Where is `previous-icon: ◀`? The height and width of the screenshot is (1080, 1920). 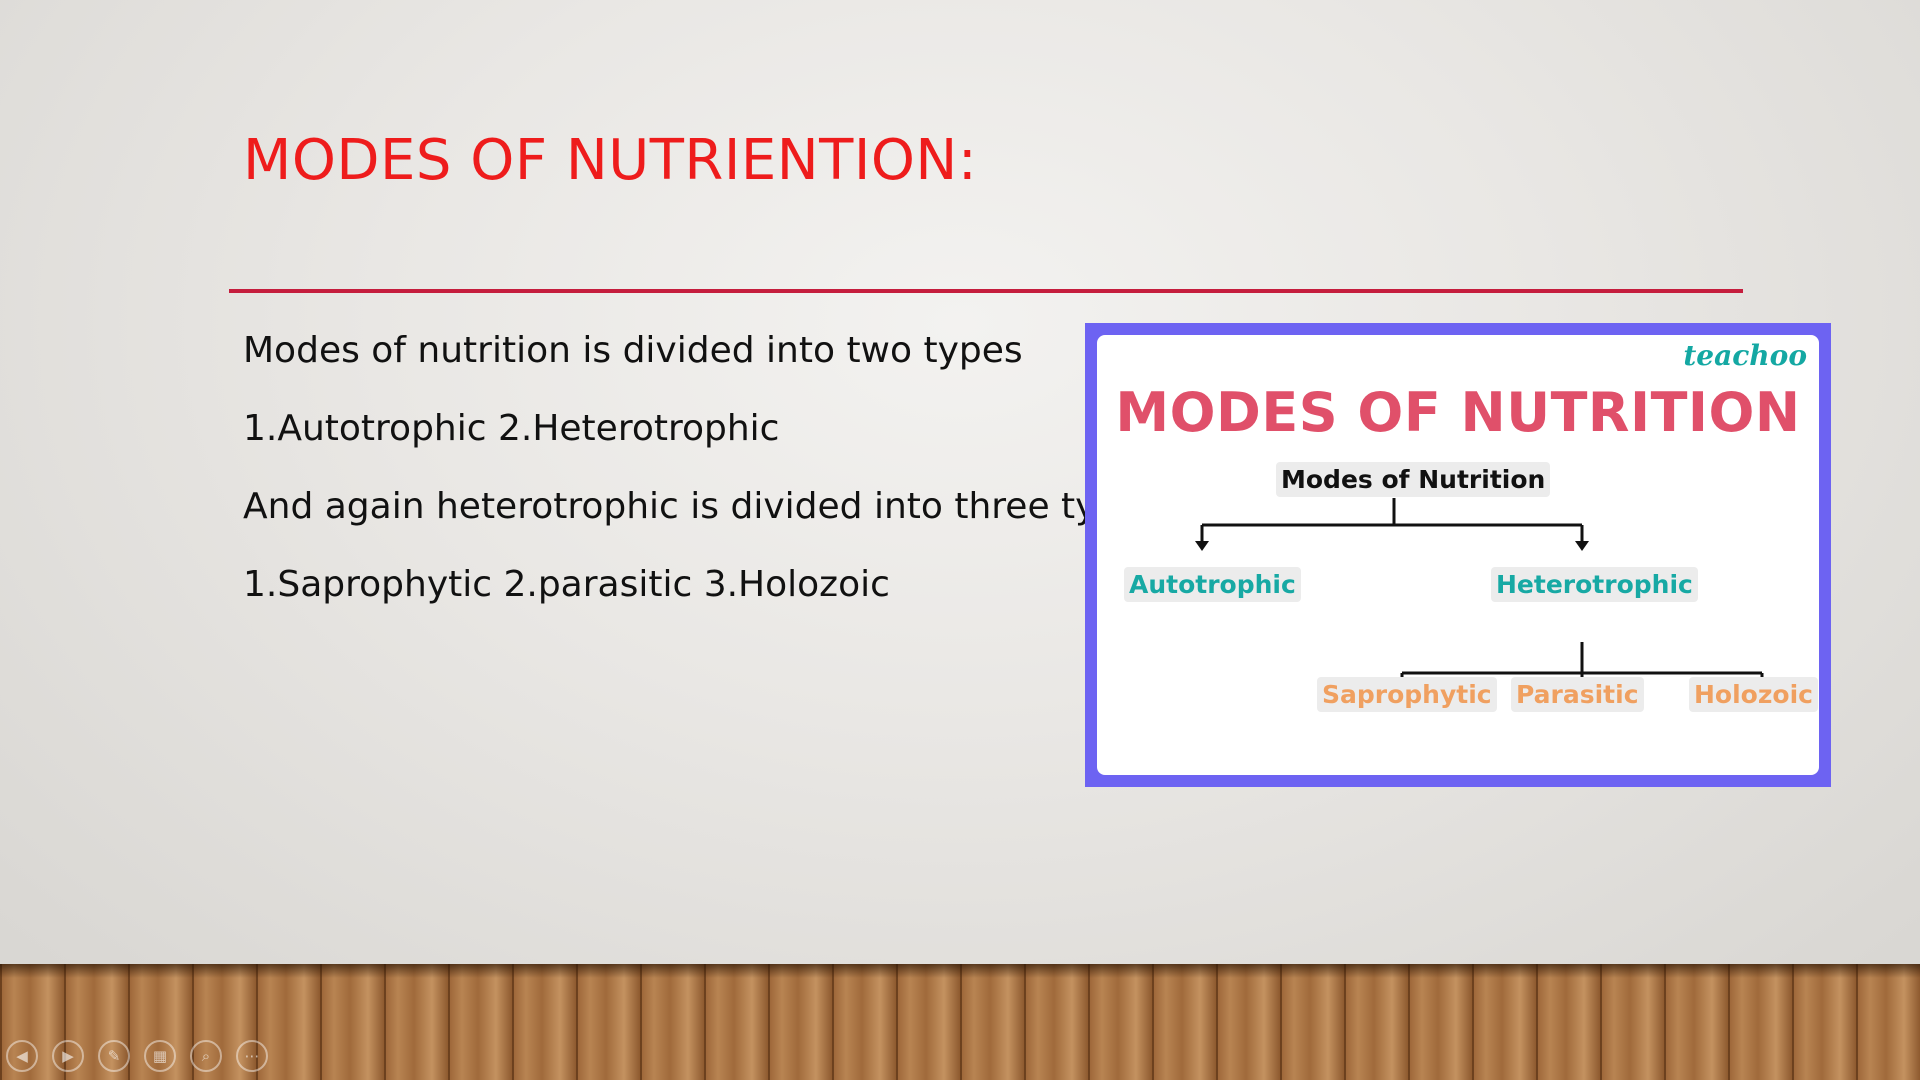 previous-icon: ◀ is located at coordinates (22, 1056).